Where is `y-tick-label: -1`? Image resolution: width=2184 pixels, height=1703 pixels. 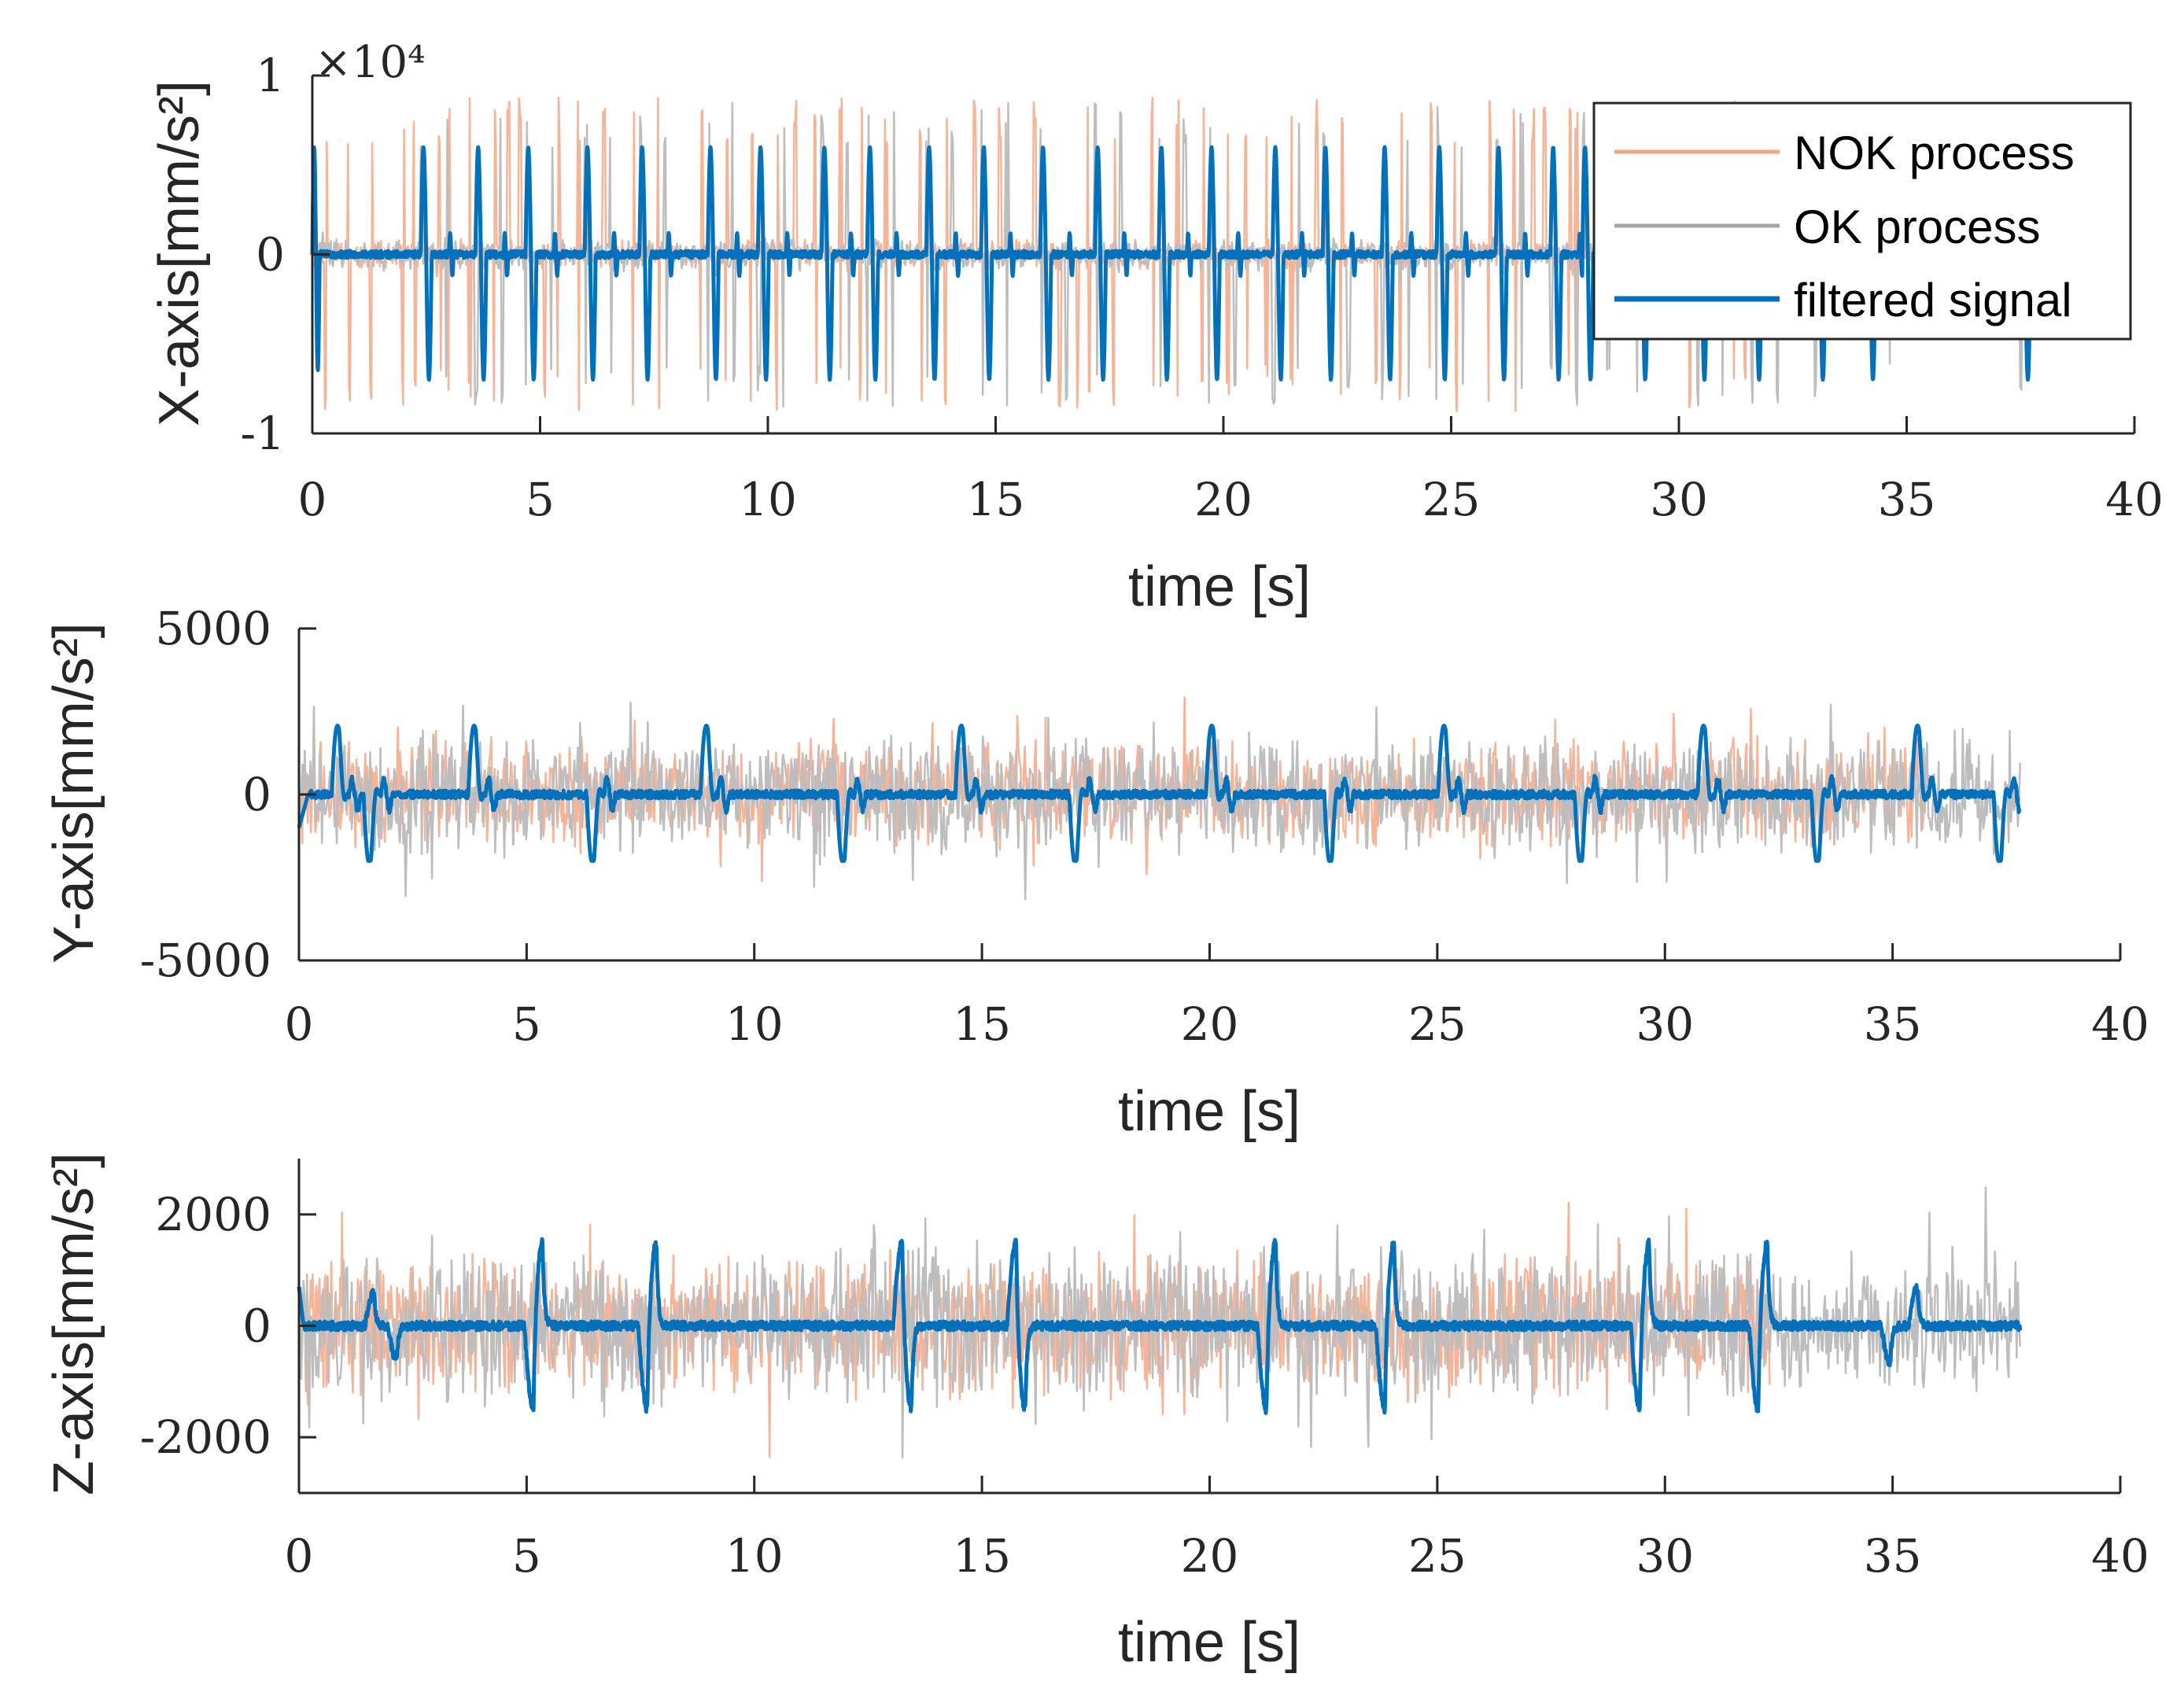 y-tick-label: -1 is located at coordinates (263, 434).